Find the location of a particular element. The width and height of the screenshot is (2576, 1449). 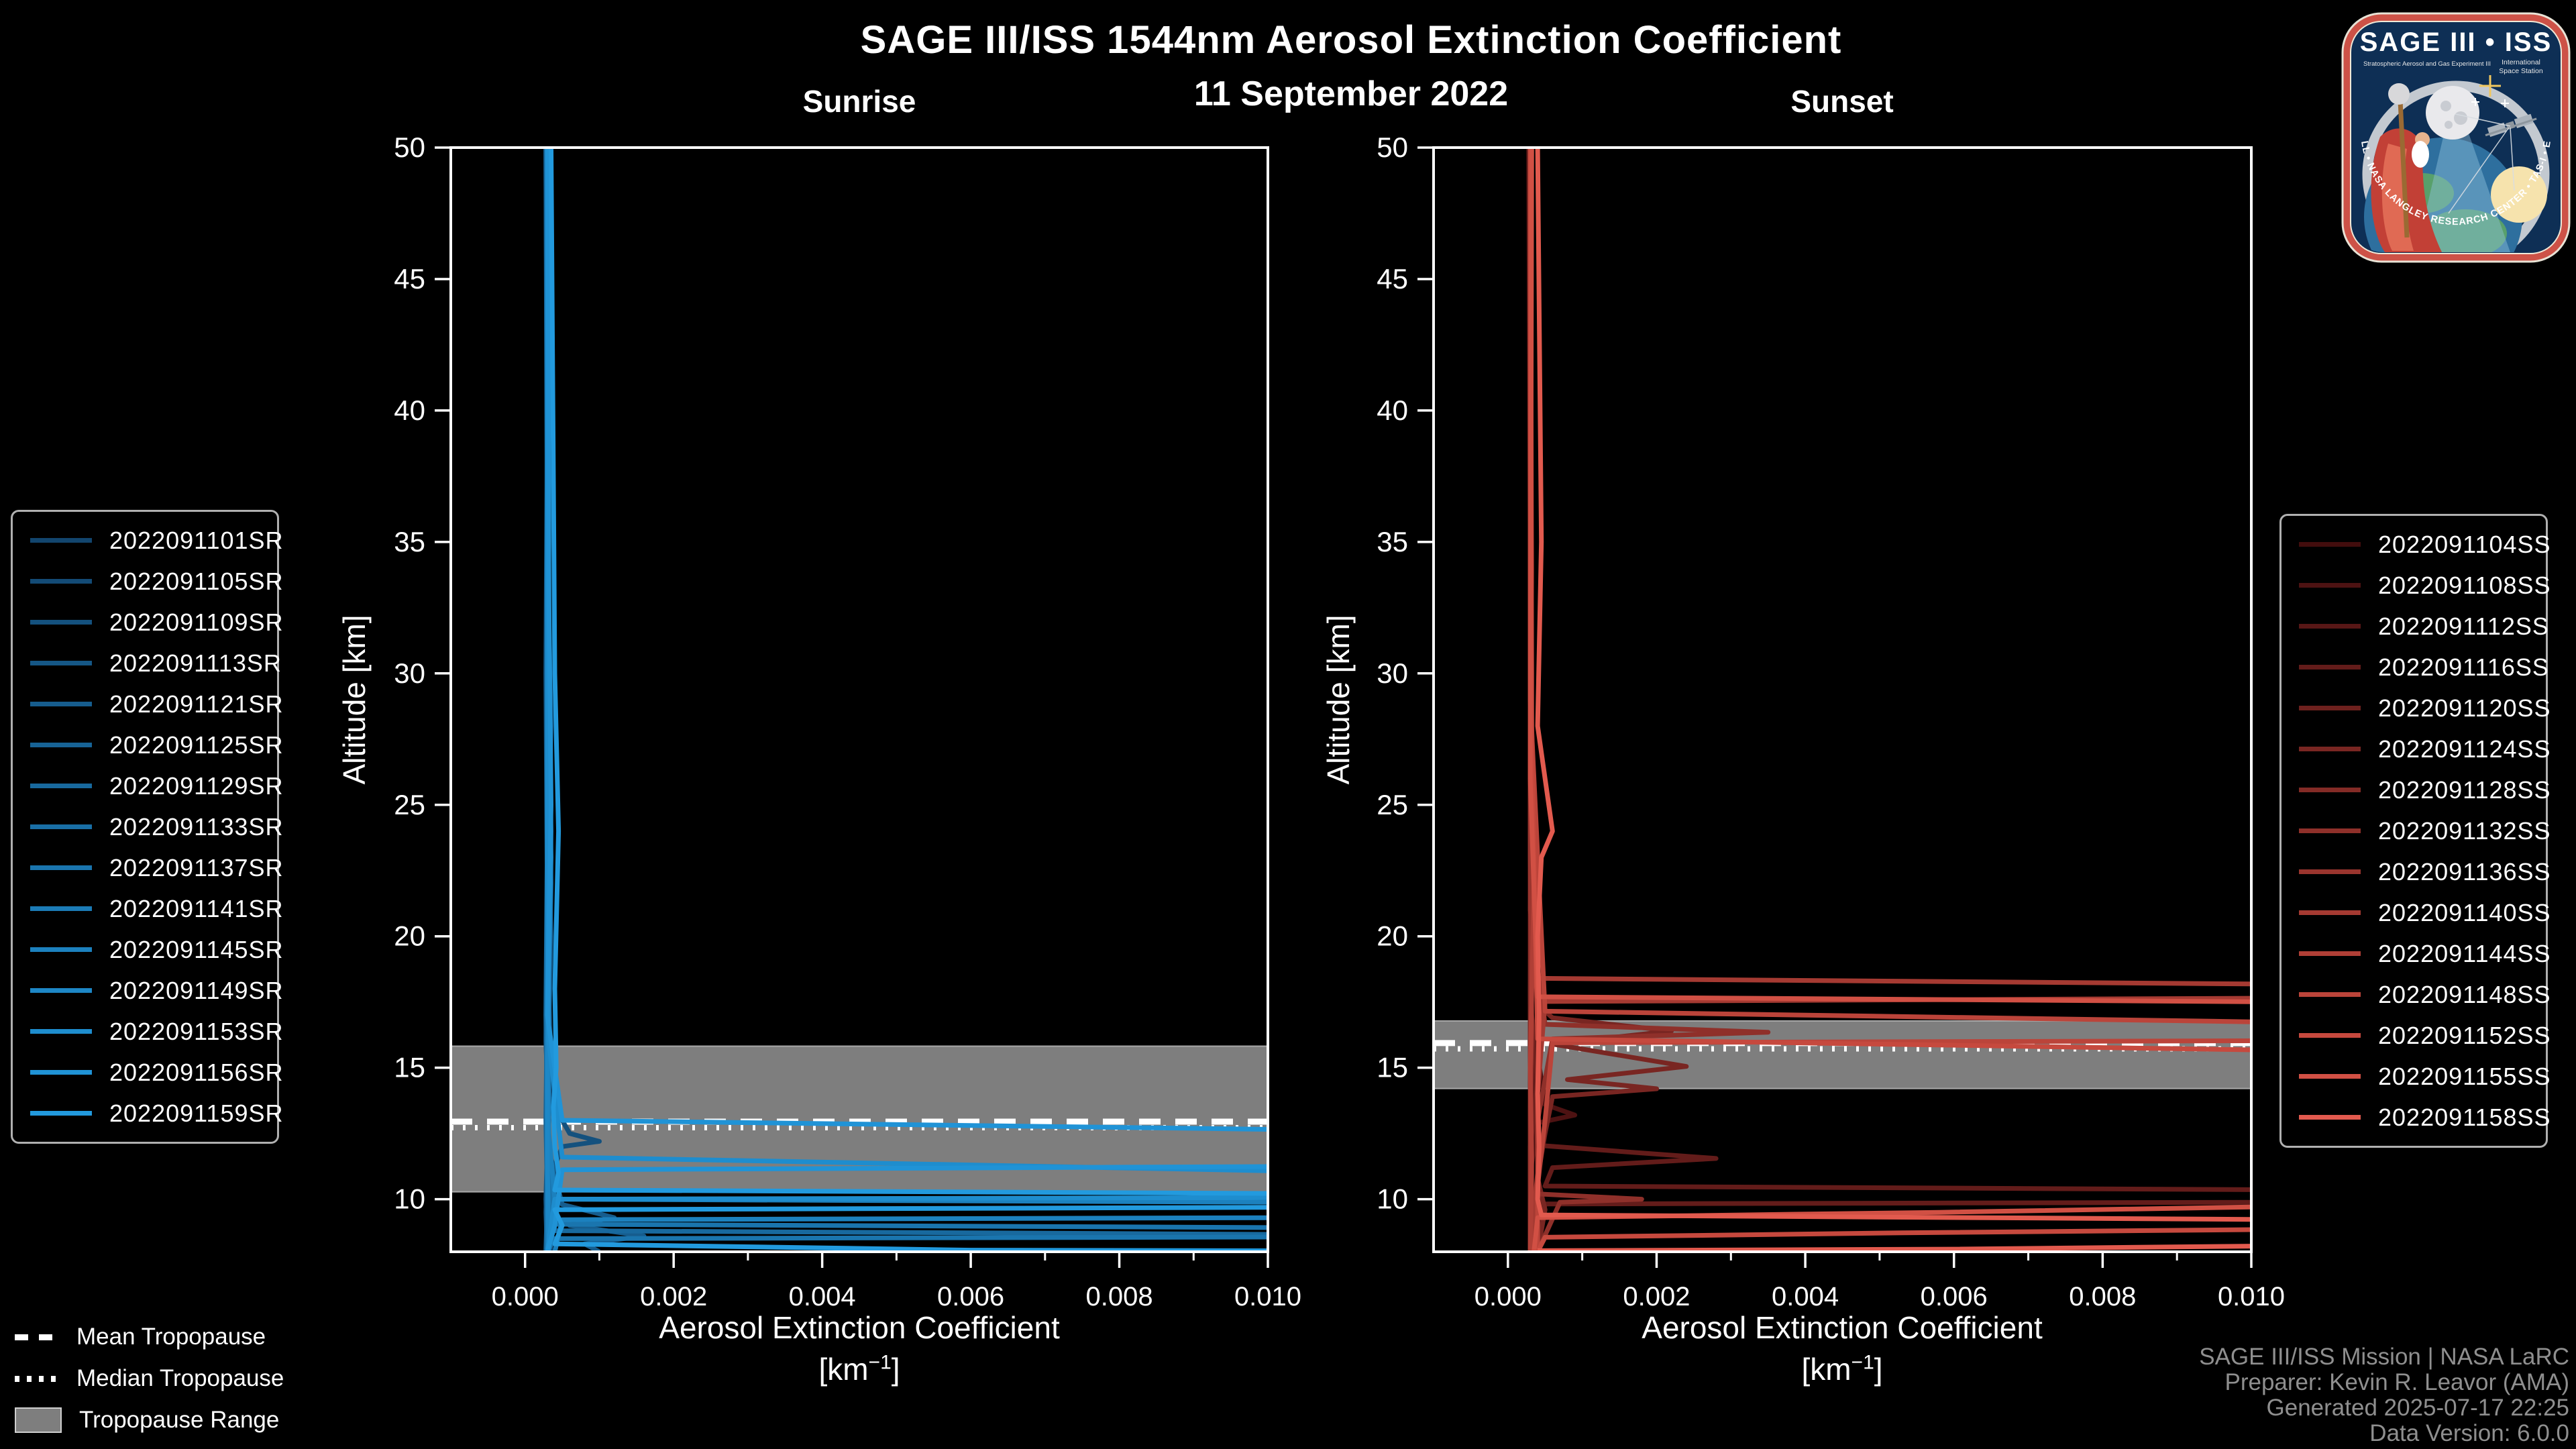

sunset-x-tick-label: 0.008 is located at coordinates (2102, 1296).